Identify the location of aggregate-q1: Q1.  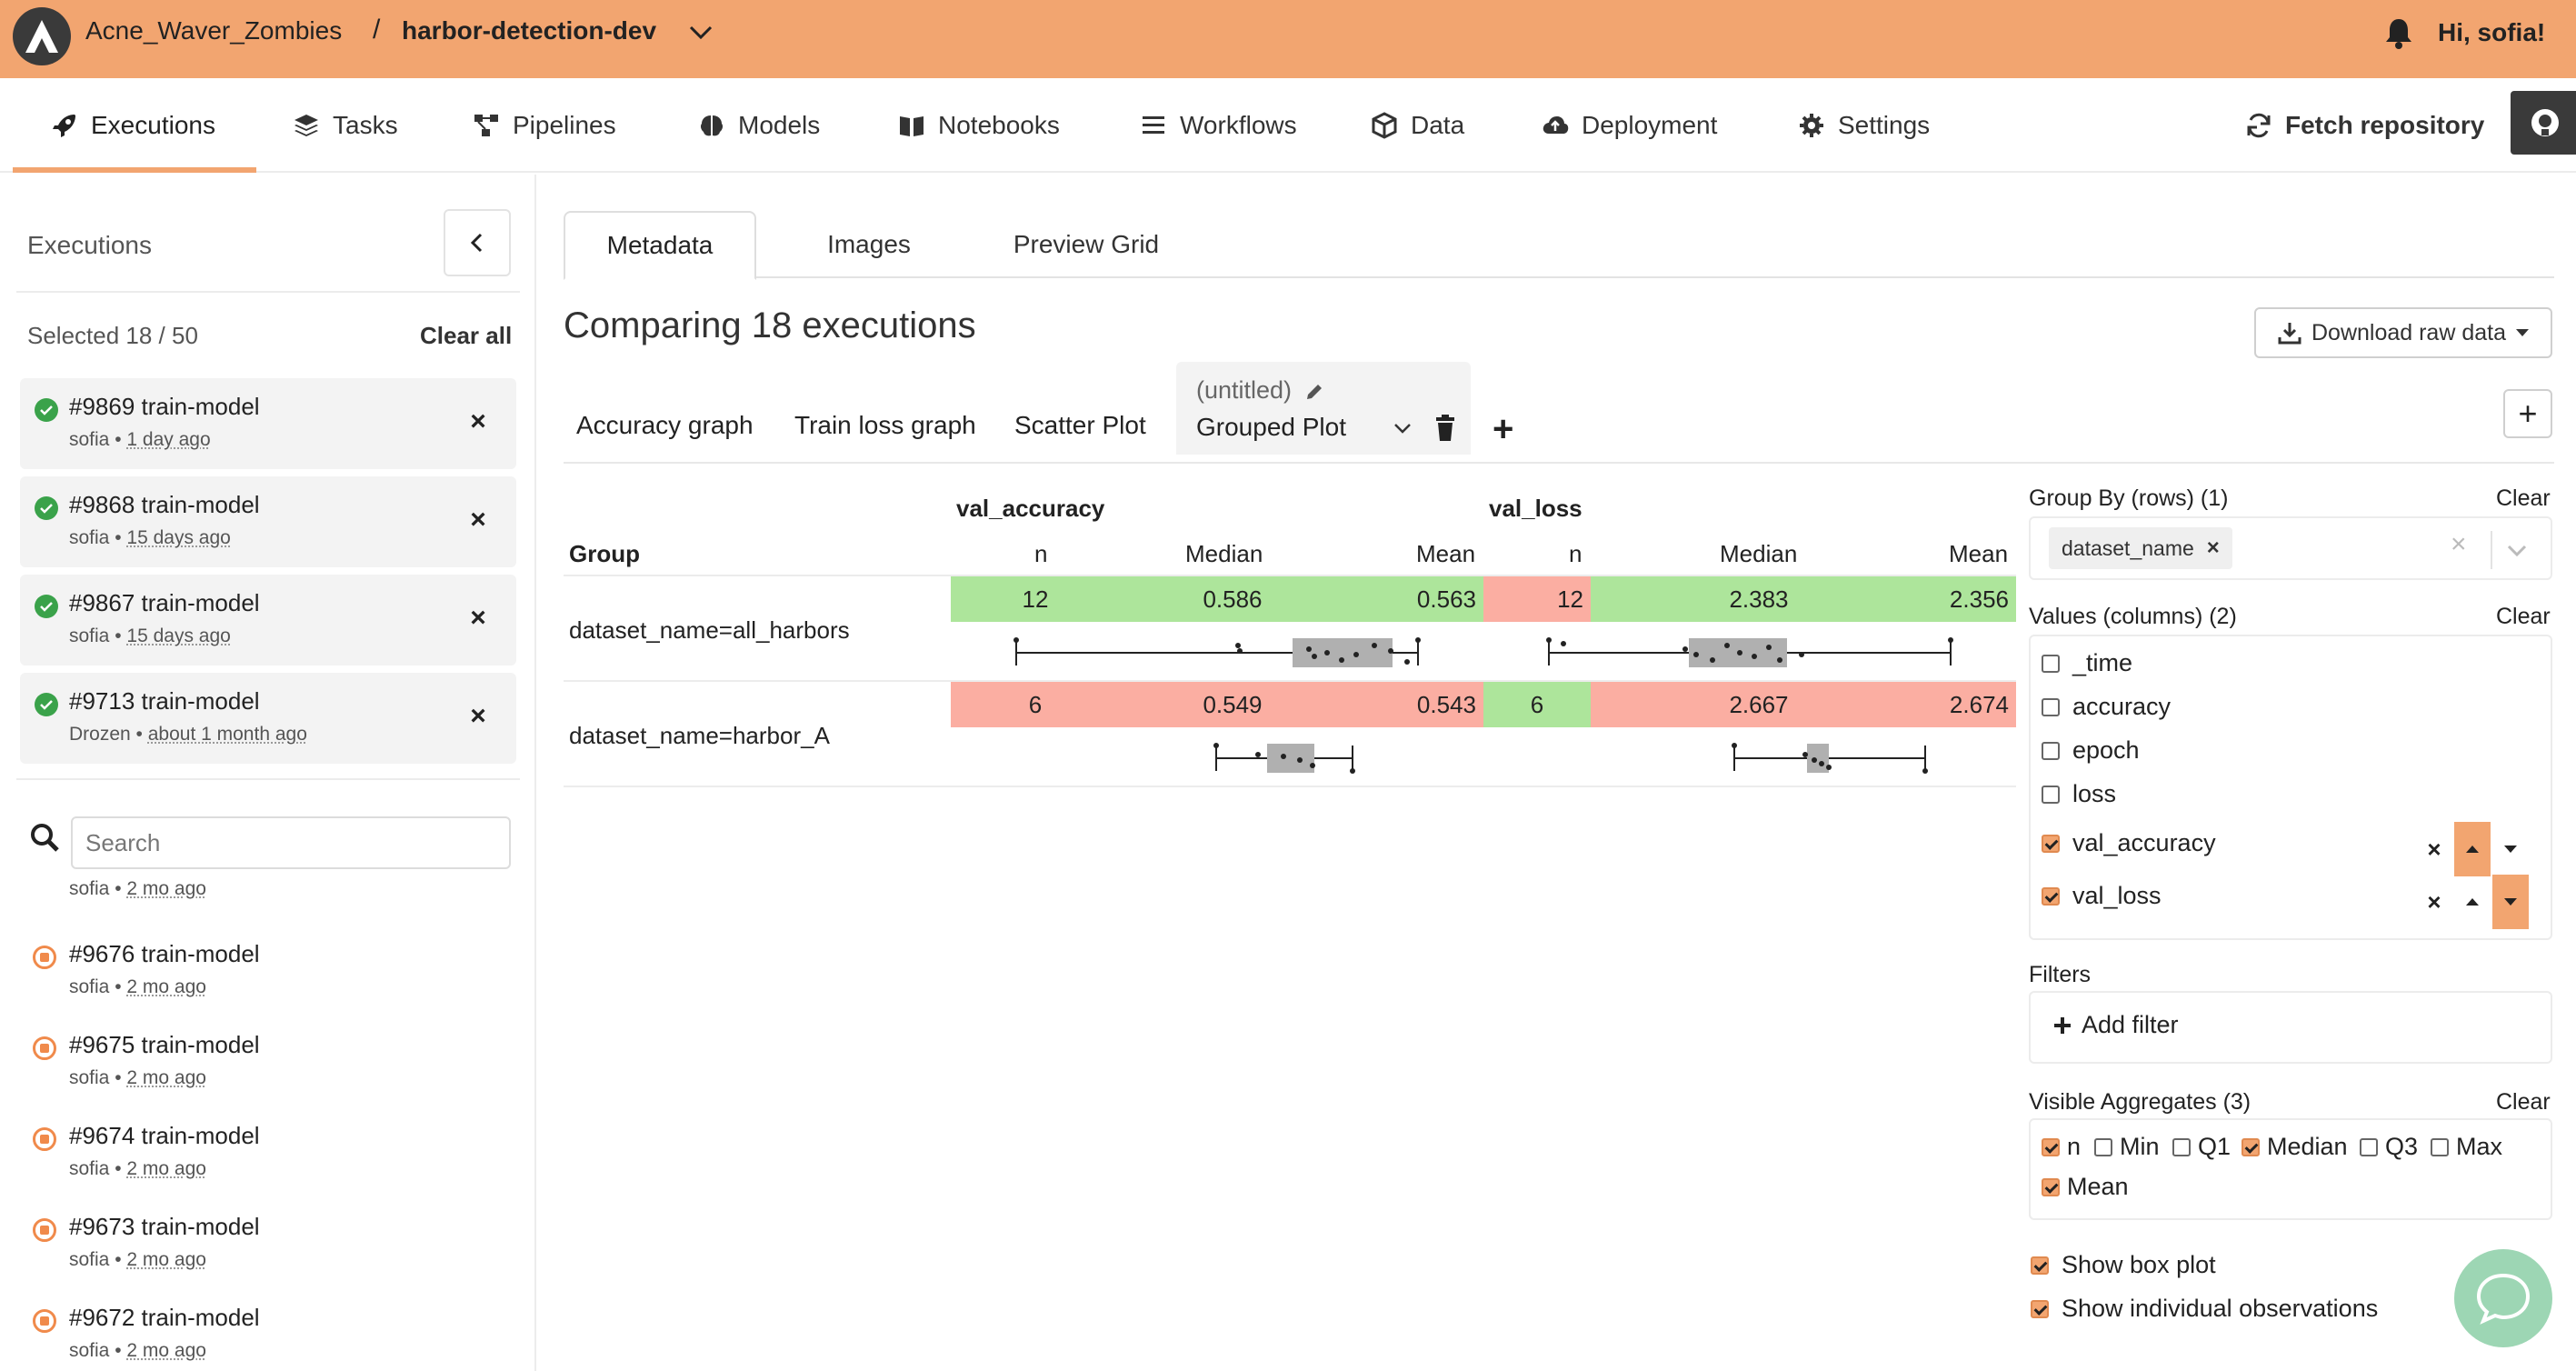
(2201, 1147).